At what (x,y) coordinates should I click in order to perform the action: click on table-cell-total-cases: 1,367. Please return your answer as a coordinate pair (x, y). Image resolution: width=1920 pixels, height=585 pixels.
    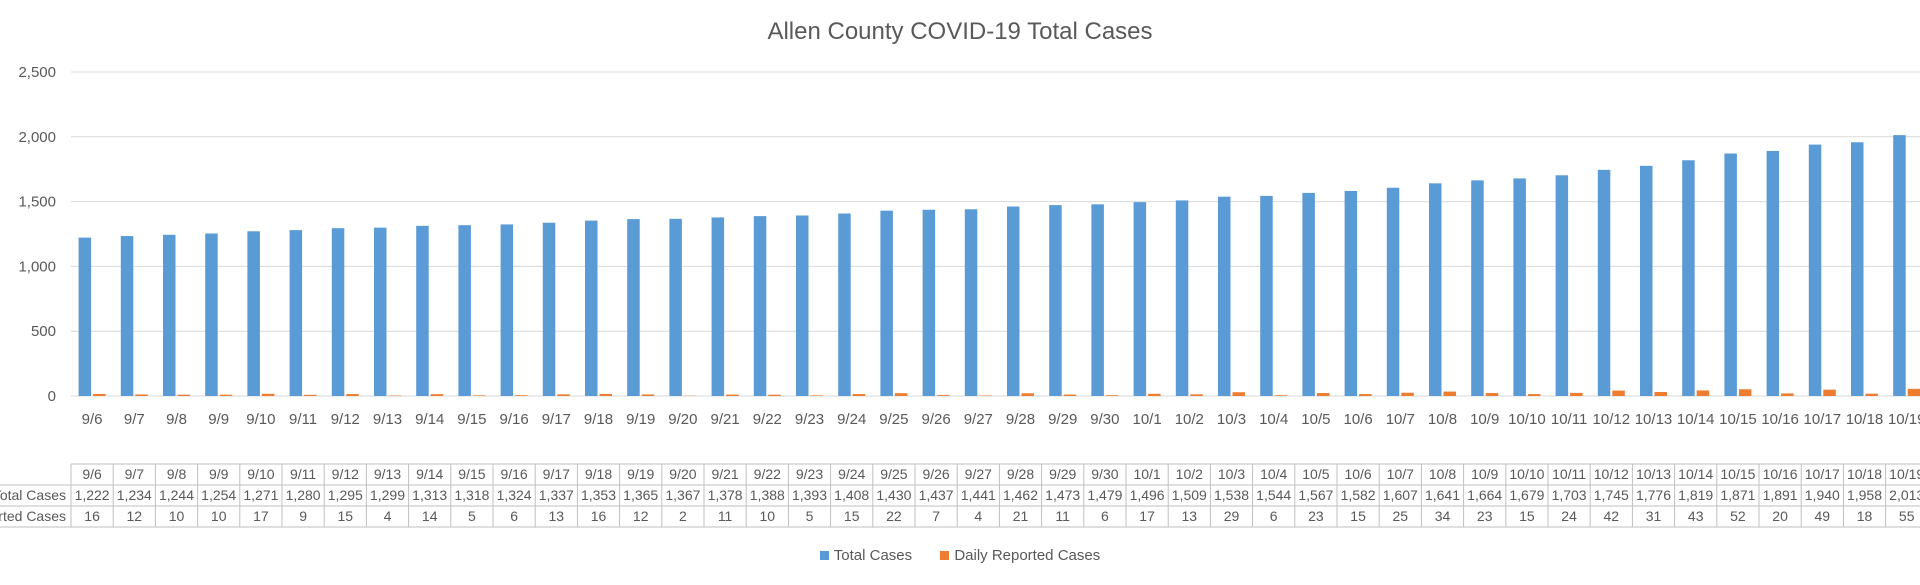
    Looking at the image, I should click on (682, 495).